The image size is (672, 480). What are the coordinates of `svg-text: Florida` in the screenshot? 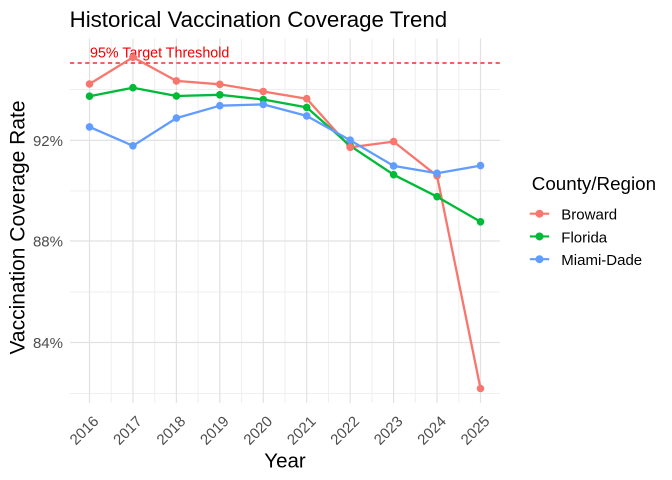 It's located at (584, 237).